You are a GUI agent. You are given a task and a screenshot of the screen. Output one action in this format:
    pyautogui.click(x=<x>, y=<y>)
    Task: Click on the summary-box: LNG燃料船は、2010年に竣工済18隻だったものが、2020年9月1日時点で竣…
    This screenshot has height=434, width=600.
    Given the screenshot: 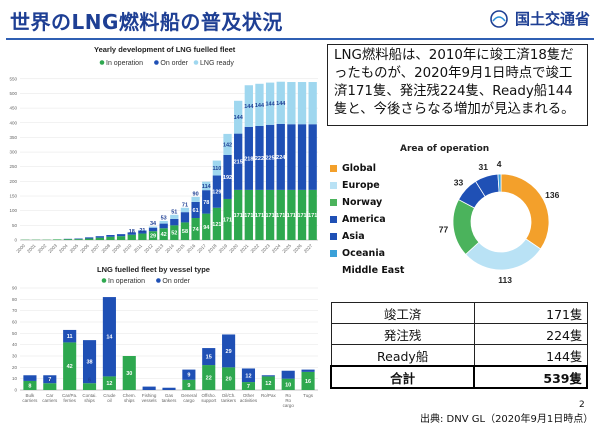 What is the action you would take?
    pyautogui.click(x=457, y=85)
    